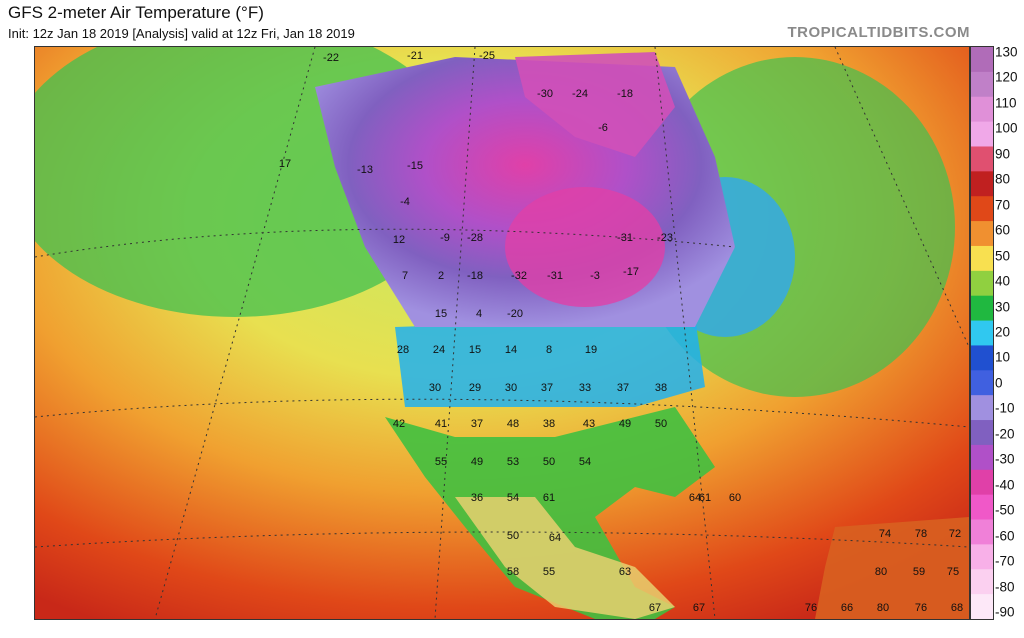  I want to click on temperature-value-label: 76, so click(811, 608).